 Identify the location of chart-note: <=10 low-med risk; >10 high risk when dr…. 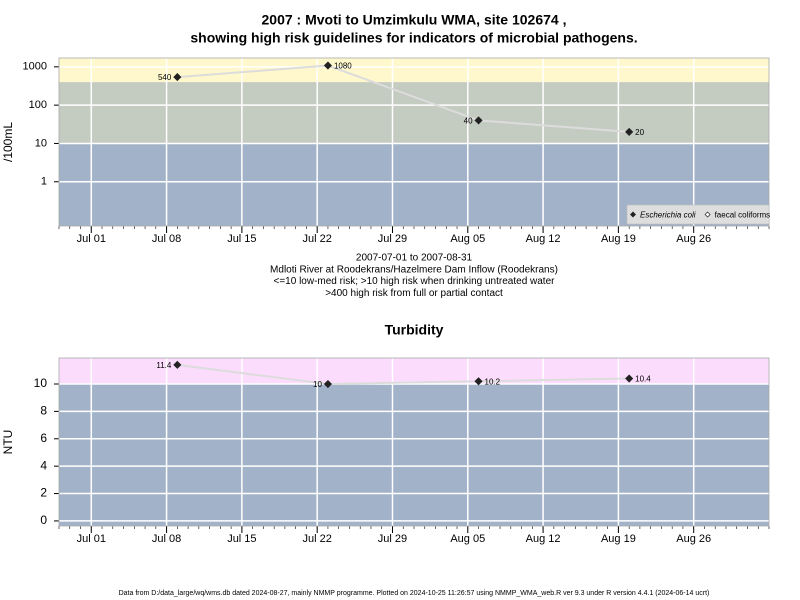
(415, 281).